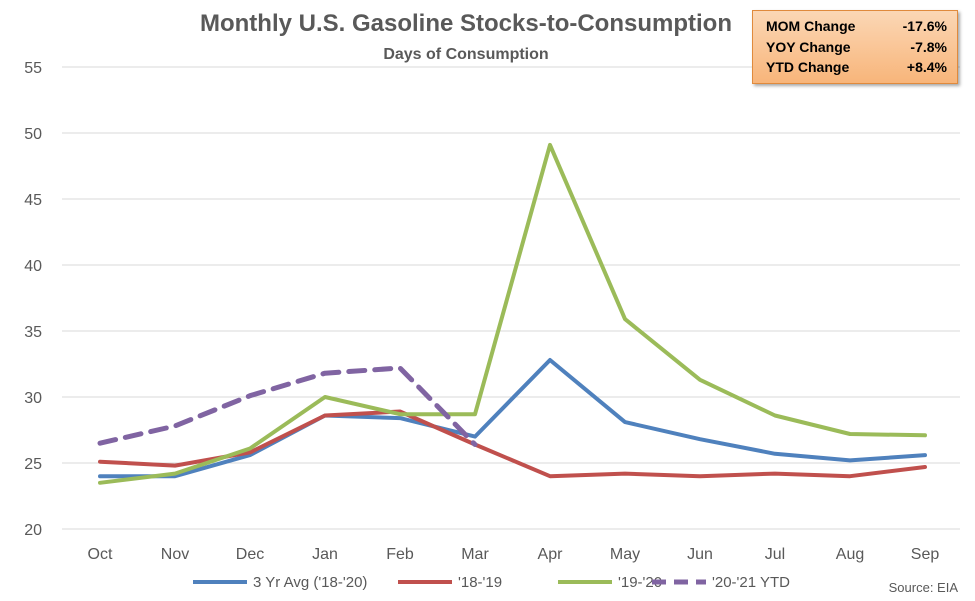  I want to click on stats-row-ytd: YTD Change +8.4%, so click(856, 67).